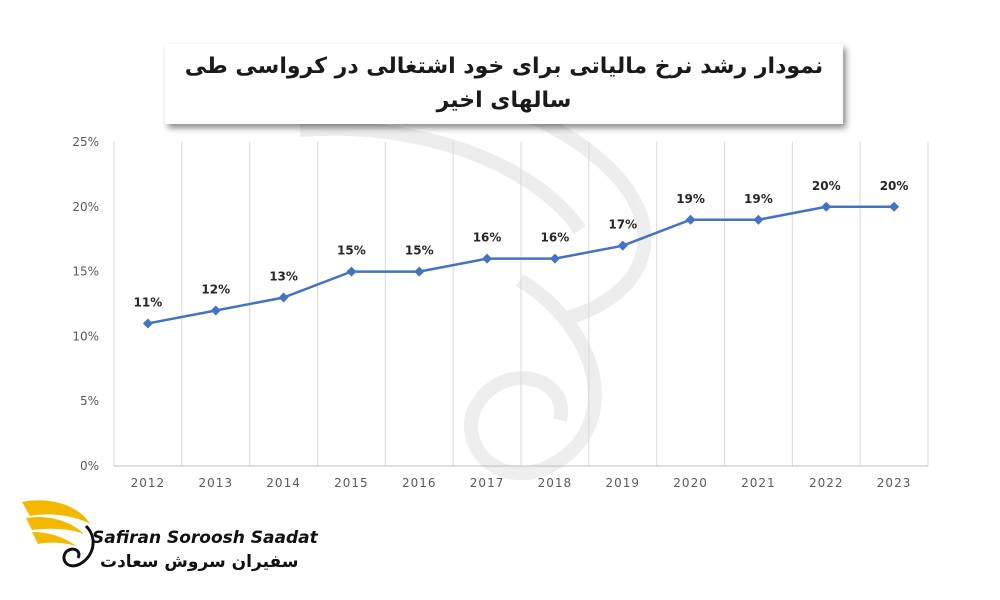  What do you see at coordinates (555, 483) in the screenshot?
I see `x-tick-label: 2018` at bounding box center [555, 483].